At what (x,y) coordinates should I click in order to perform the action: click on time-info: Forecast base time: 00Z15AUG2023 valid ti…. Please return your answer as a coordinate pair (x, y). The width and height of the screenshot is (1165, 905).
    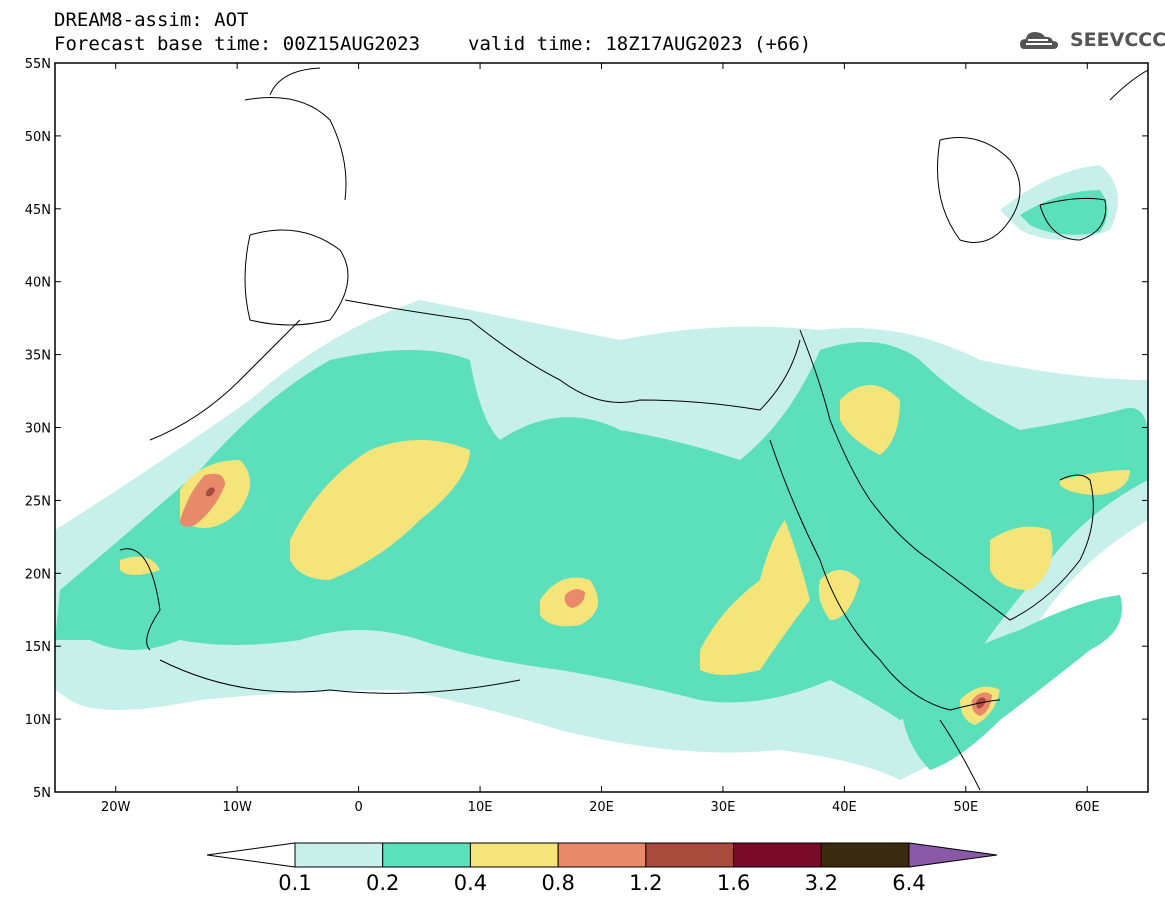
    Looking at the image, I should click on (432, 44).